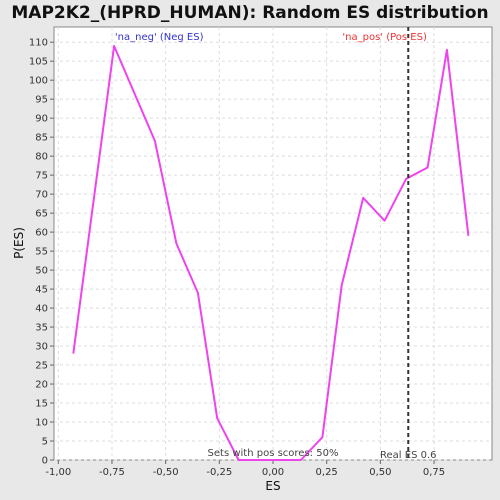 The width and height of the screenshot is (500, 500). I want to click on y-tick-label: 70, so click(41, 195).